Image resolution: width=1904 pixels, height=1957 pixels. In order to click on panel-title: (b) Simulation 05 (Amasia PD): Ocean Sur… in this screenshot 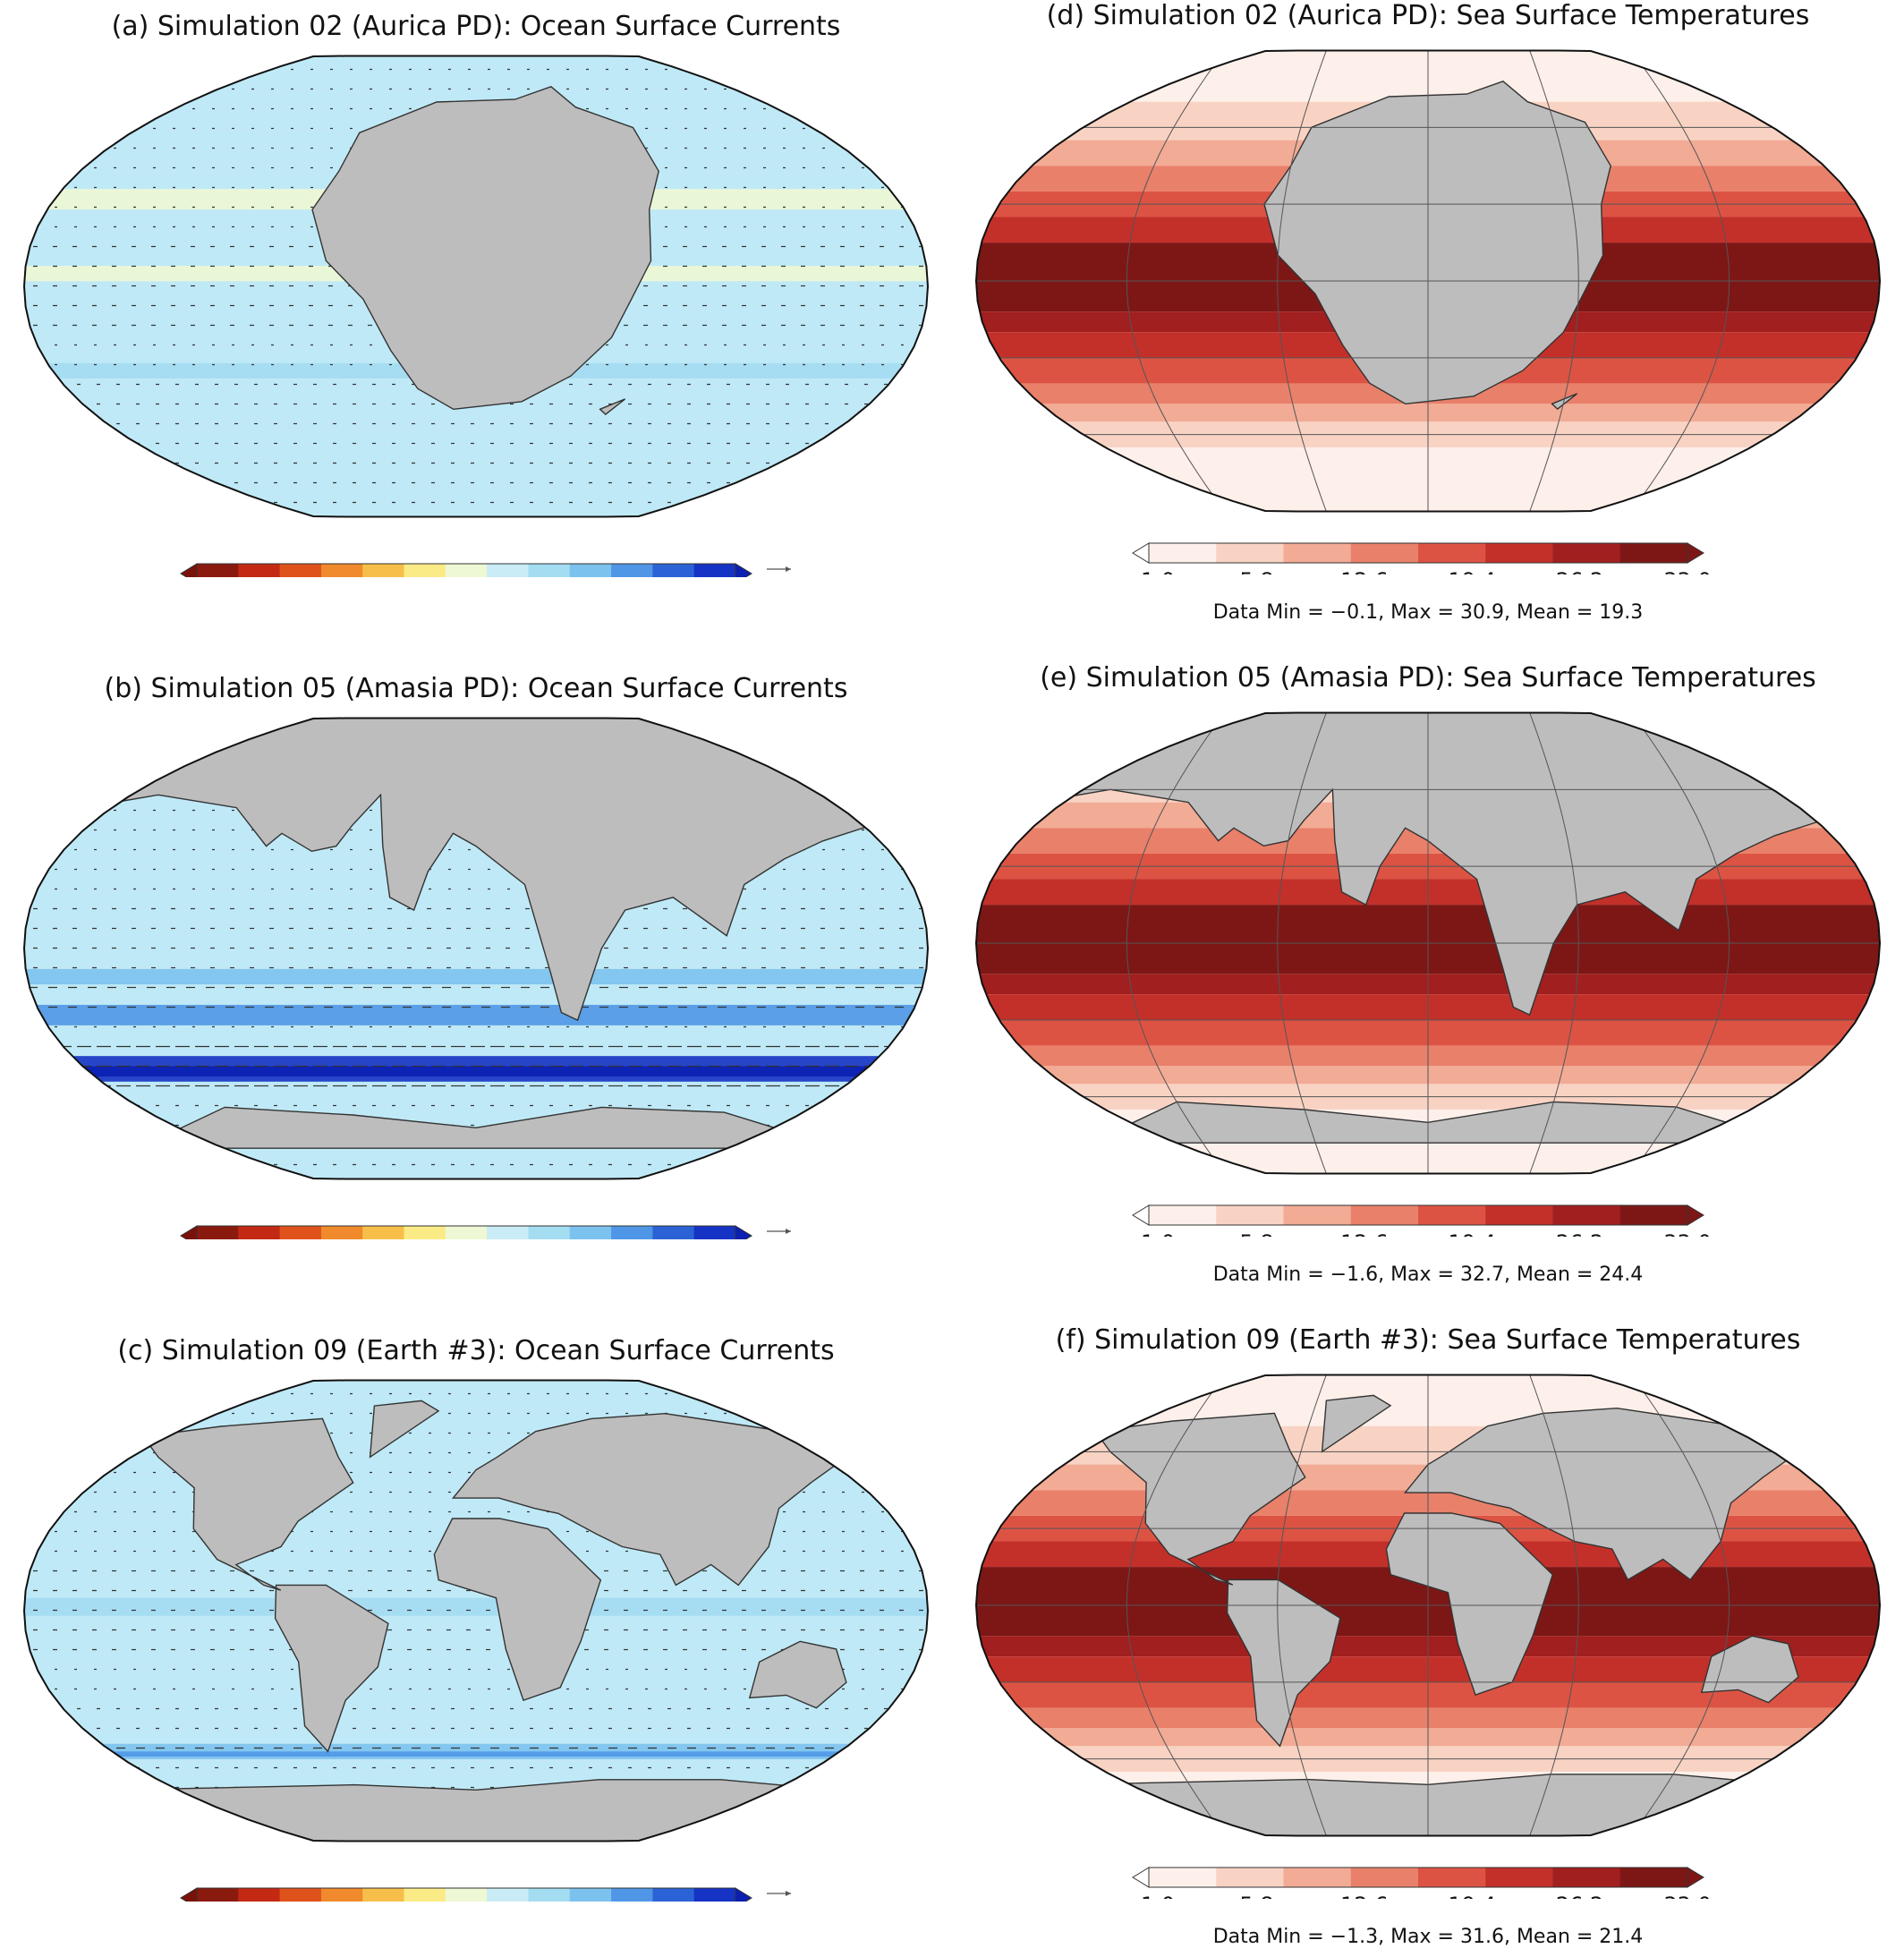, I will do `click(476, 688)`.